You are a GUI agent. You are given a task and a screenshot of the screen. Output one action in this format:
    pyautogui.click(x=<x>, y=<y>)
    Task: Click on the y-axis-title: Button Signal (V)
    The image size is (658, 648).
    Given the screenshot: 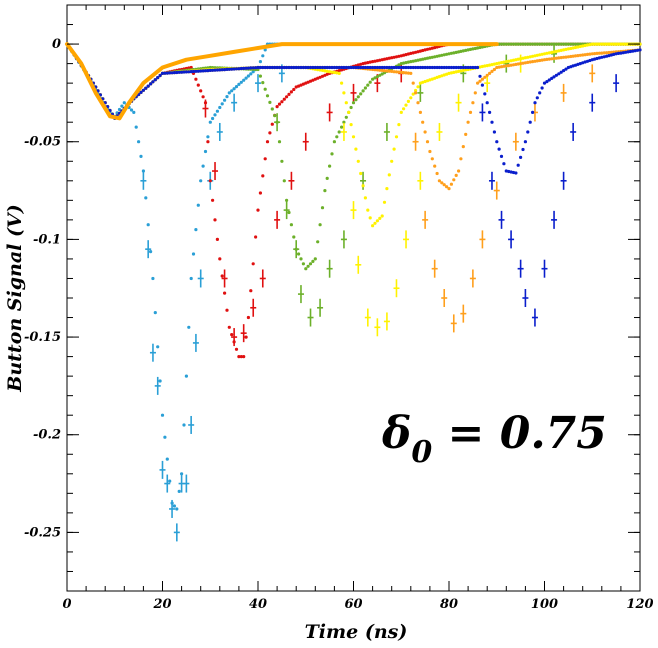 What is the action you would take?
    pyautogui.click(x=15, y=298)
    